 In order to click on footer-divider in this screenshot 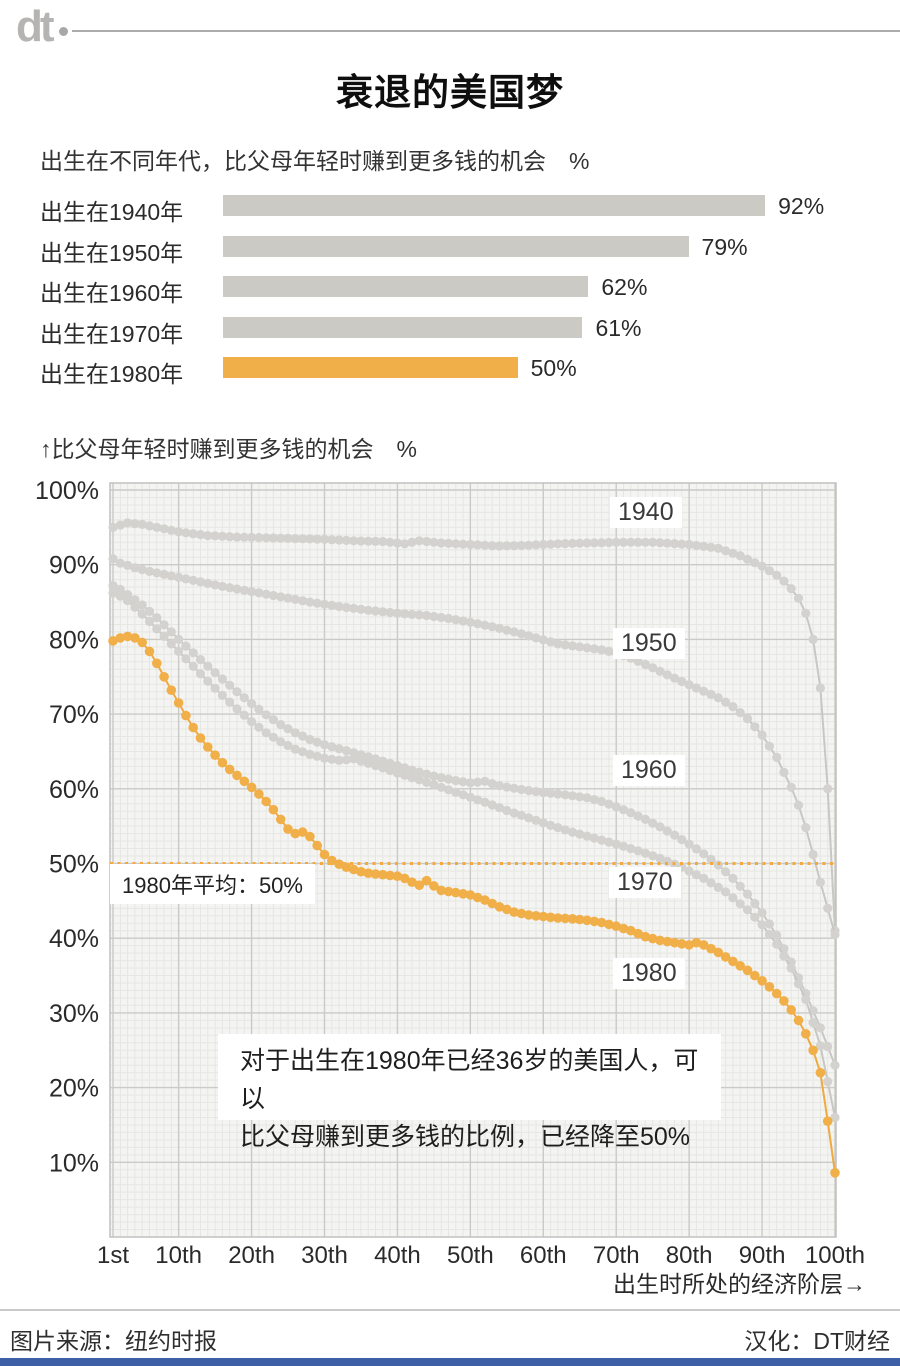, I will do `click(450, 1310)`.